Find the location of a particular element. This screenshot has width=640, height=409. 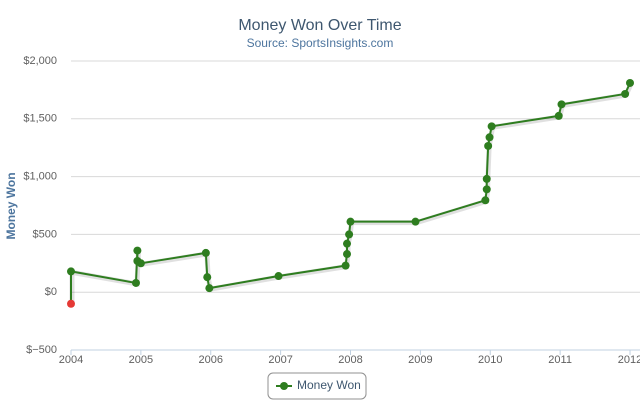

x-tick-label: 2005 is located at coordinates (141, 360).